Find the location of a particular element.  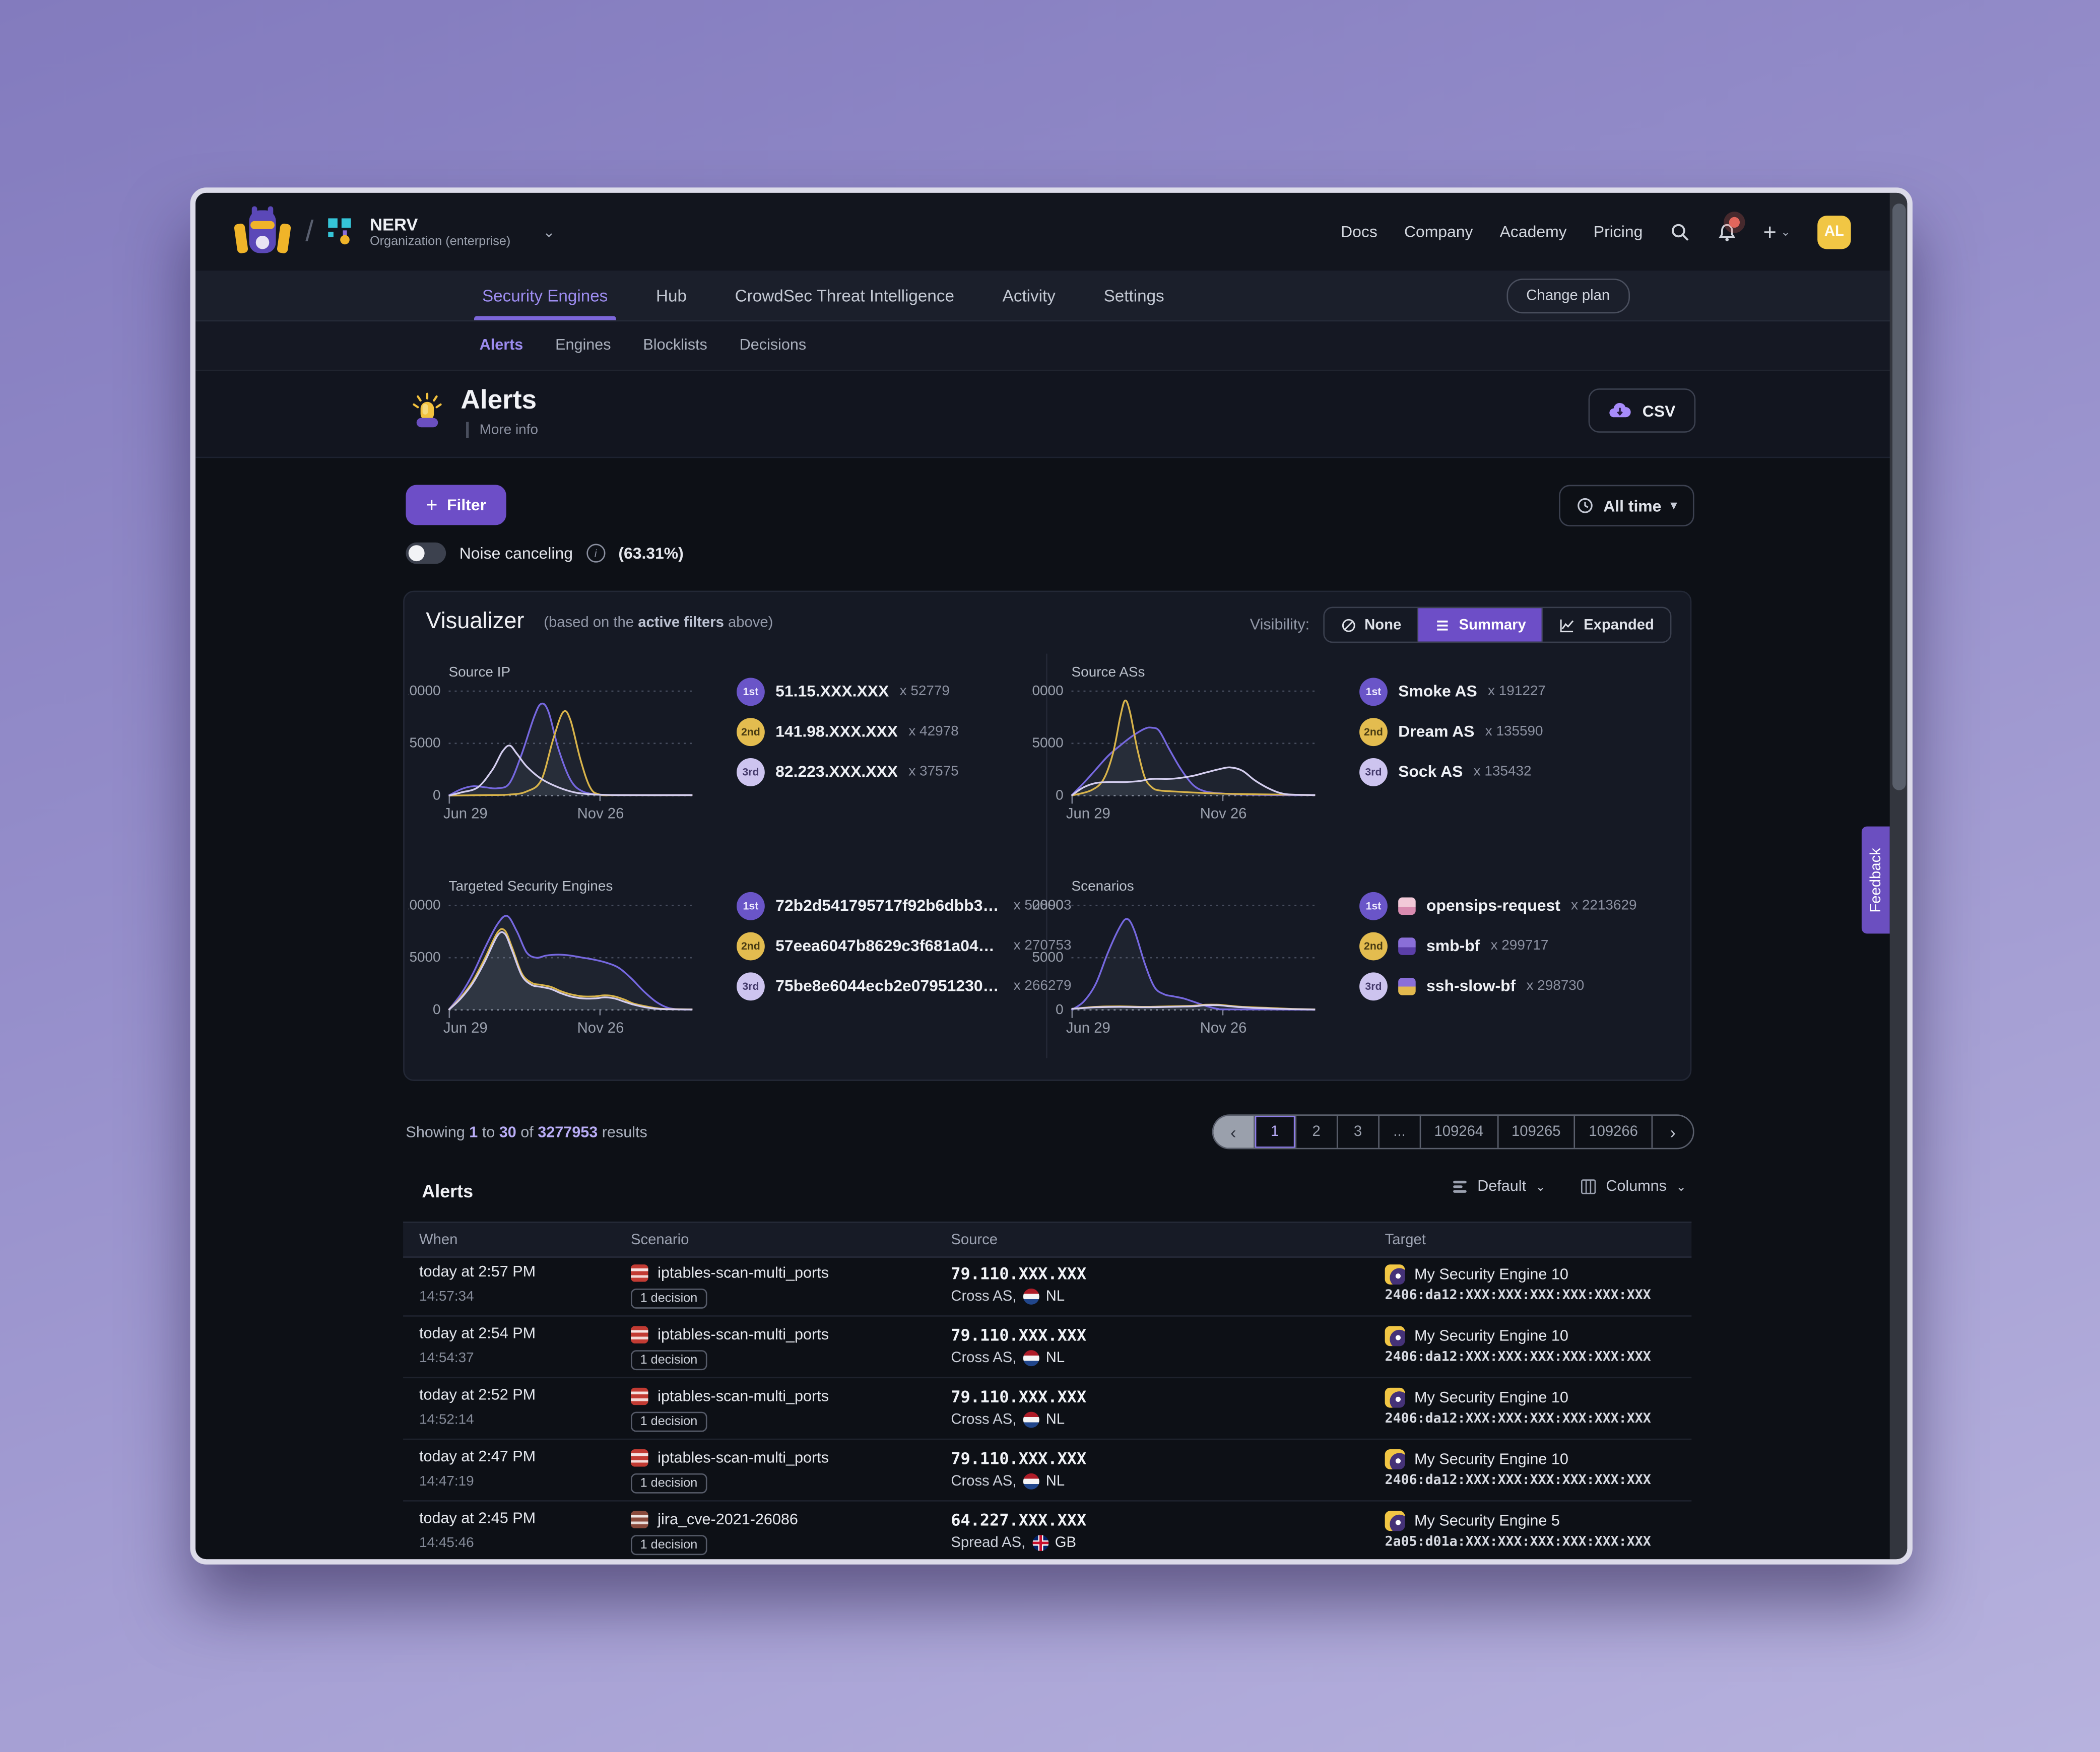

legend-item: 3rd Sock AS x 135432 is located at coordinates (1526, 772).